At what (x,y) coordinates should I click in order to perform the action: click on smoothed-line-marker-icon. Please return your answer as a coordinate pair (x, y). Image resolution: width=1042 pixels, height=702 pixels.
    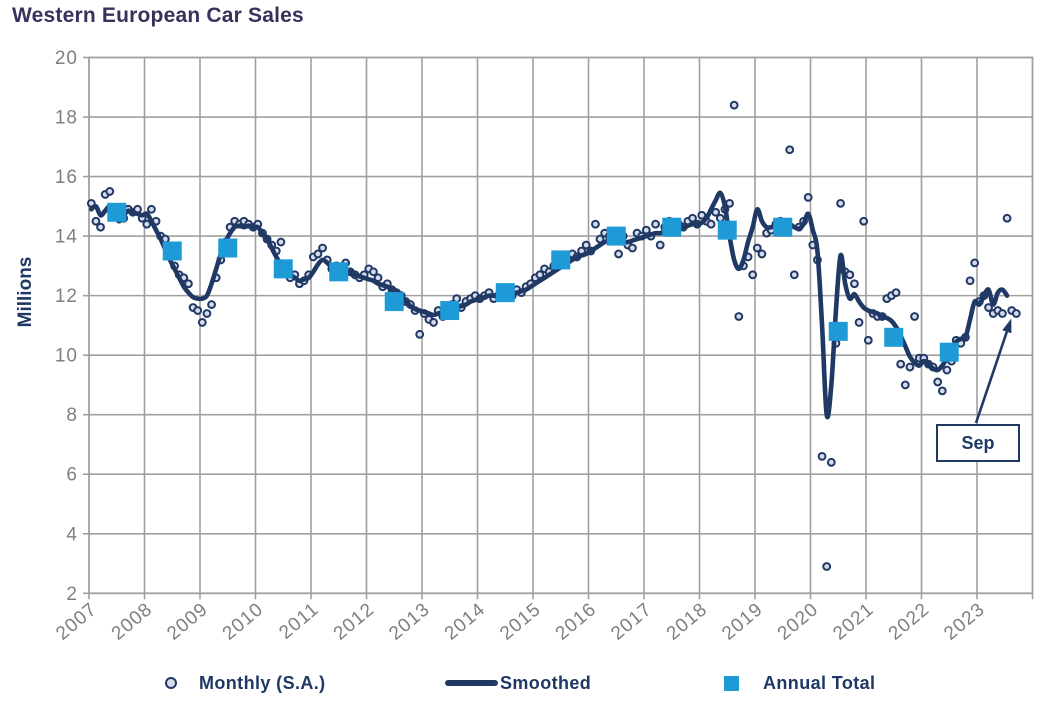
    Looking at the image, I should click on (471, 683).